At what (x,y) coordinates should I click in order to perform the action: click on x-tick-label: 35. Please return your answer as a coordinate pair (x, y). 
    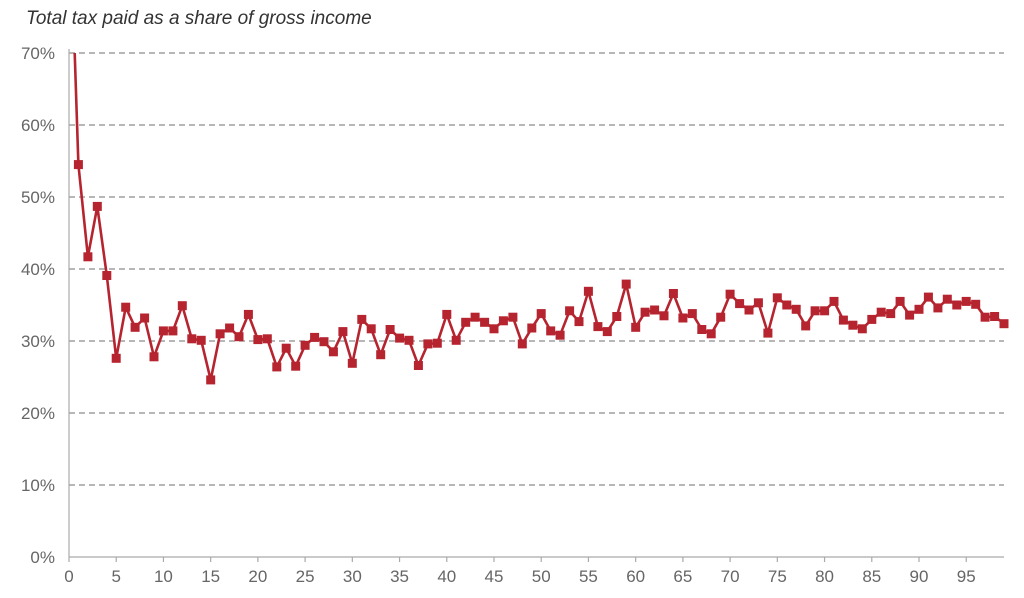
    Looking at the image, I should click on (399, 576).